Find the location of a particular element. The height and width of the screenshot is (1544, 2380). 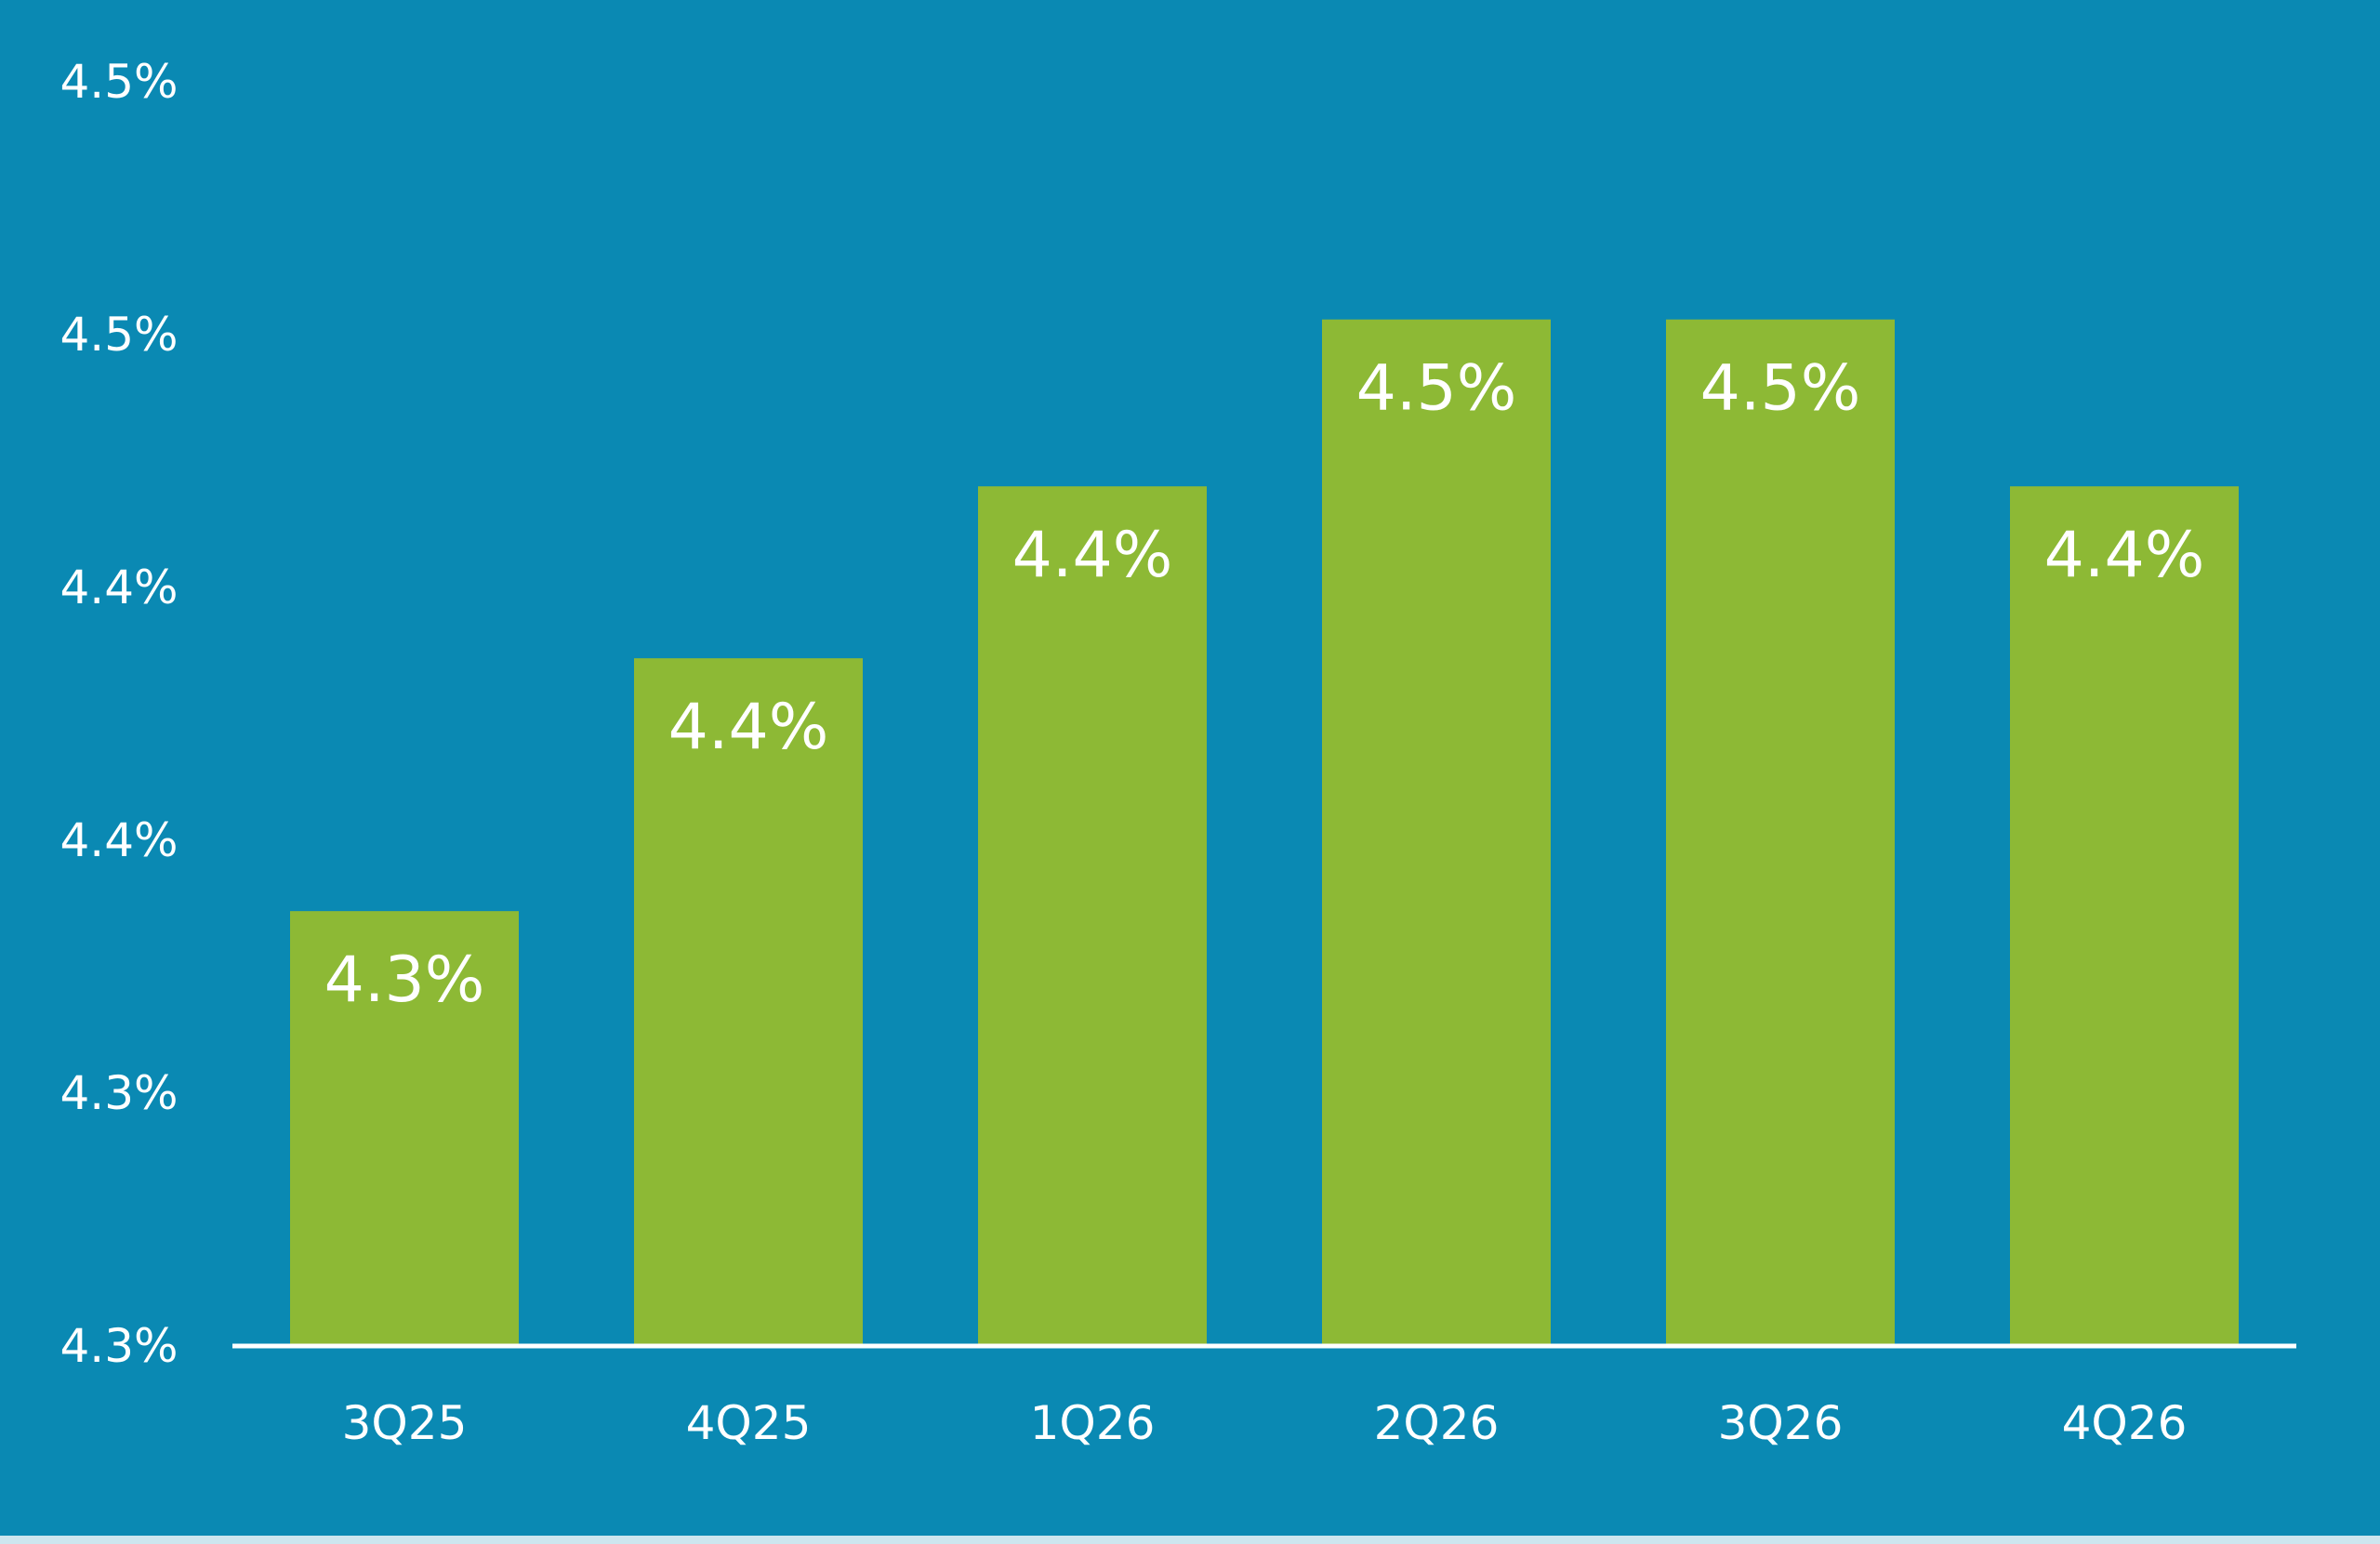

x-tick-label: 3Q25 is located at coordinates (405, 1423).